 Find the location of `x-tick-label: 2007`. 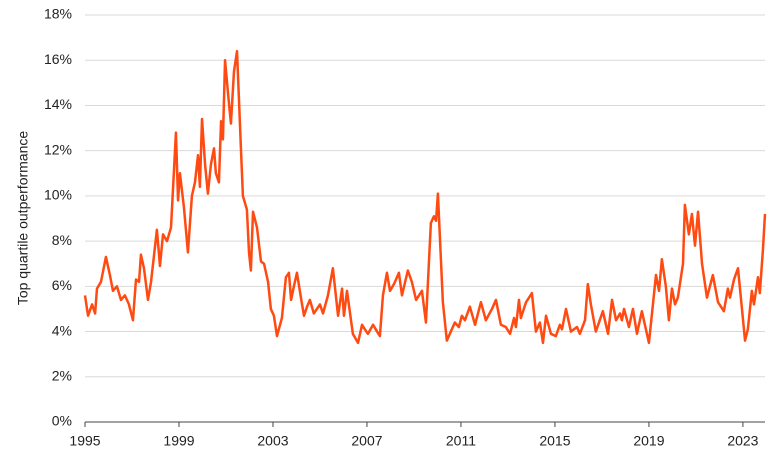

x-tick-label: 2007 is located at coordinates (366, 441).